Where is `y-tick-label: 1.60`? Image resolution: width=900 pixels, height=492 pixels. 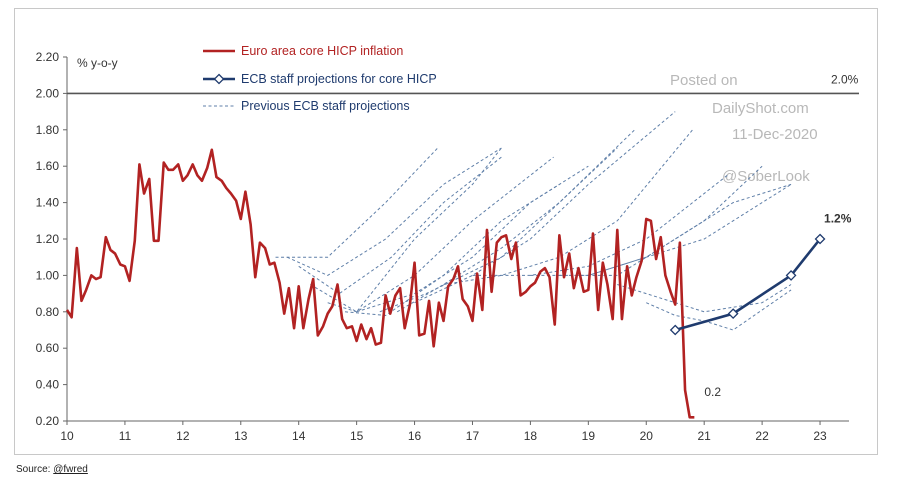
y-tick-label: 1.60 is located at coordinates (48, 166).